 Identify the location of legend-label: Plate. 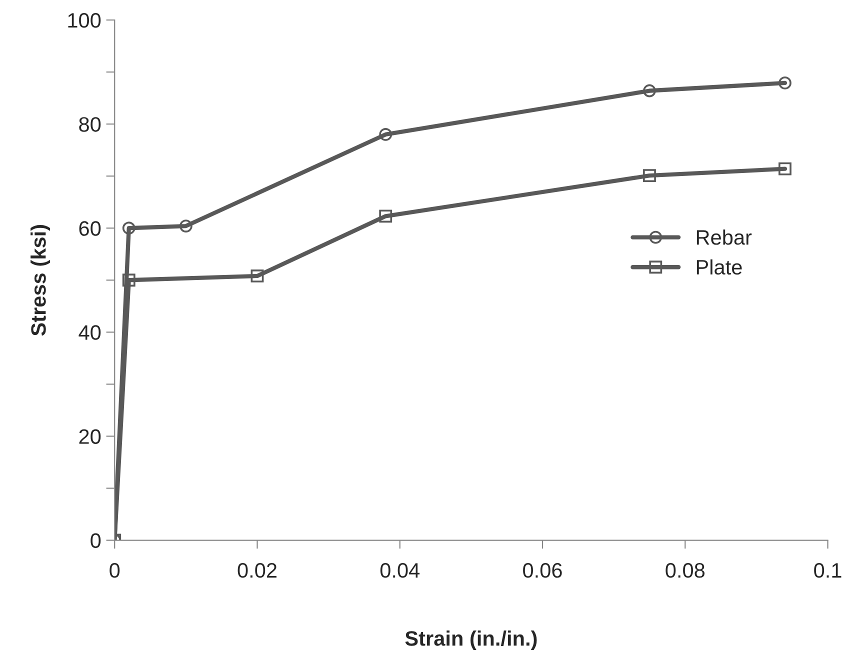
(719, 267).